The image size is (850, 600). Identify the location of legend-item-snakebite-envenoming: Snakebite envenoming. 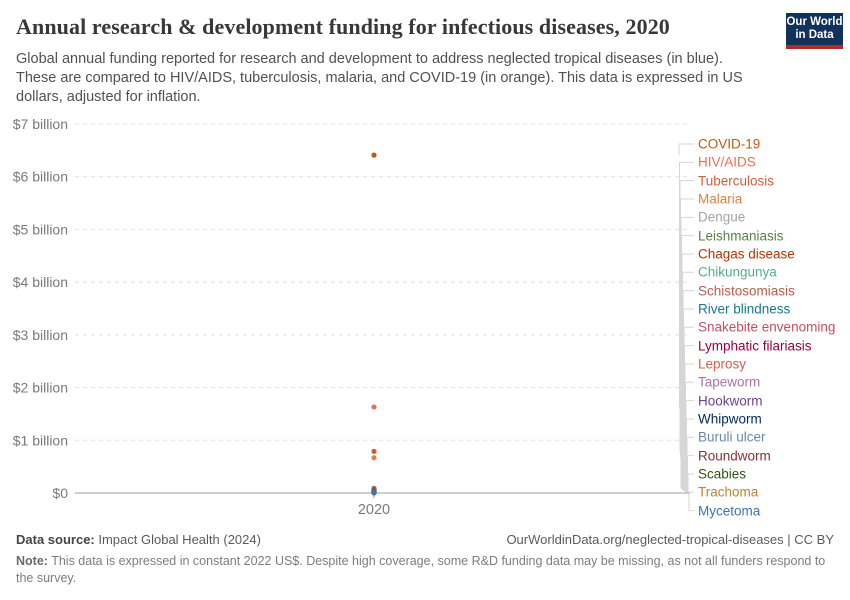
(767, 327).